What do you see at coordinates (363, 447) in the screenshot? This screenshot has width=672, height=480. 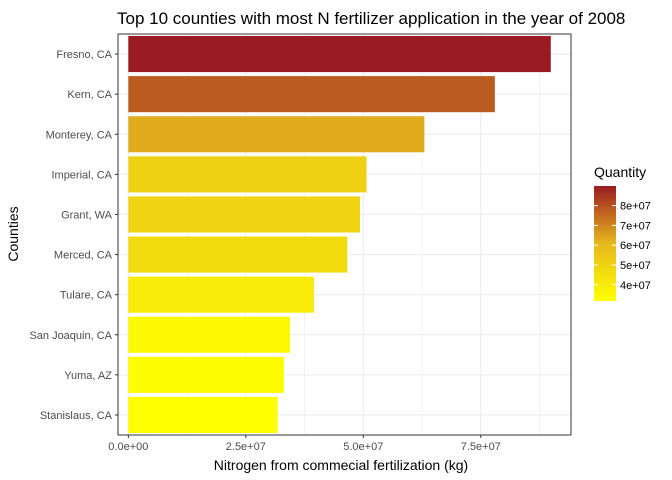 I see `x-tick-label: 5.0e+07` at bounding box center [363, 447].